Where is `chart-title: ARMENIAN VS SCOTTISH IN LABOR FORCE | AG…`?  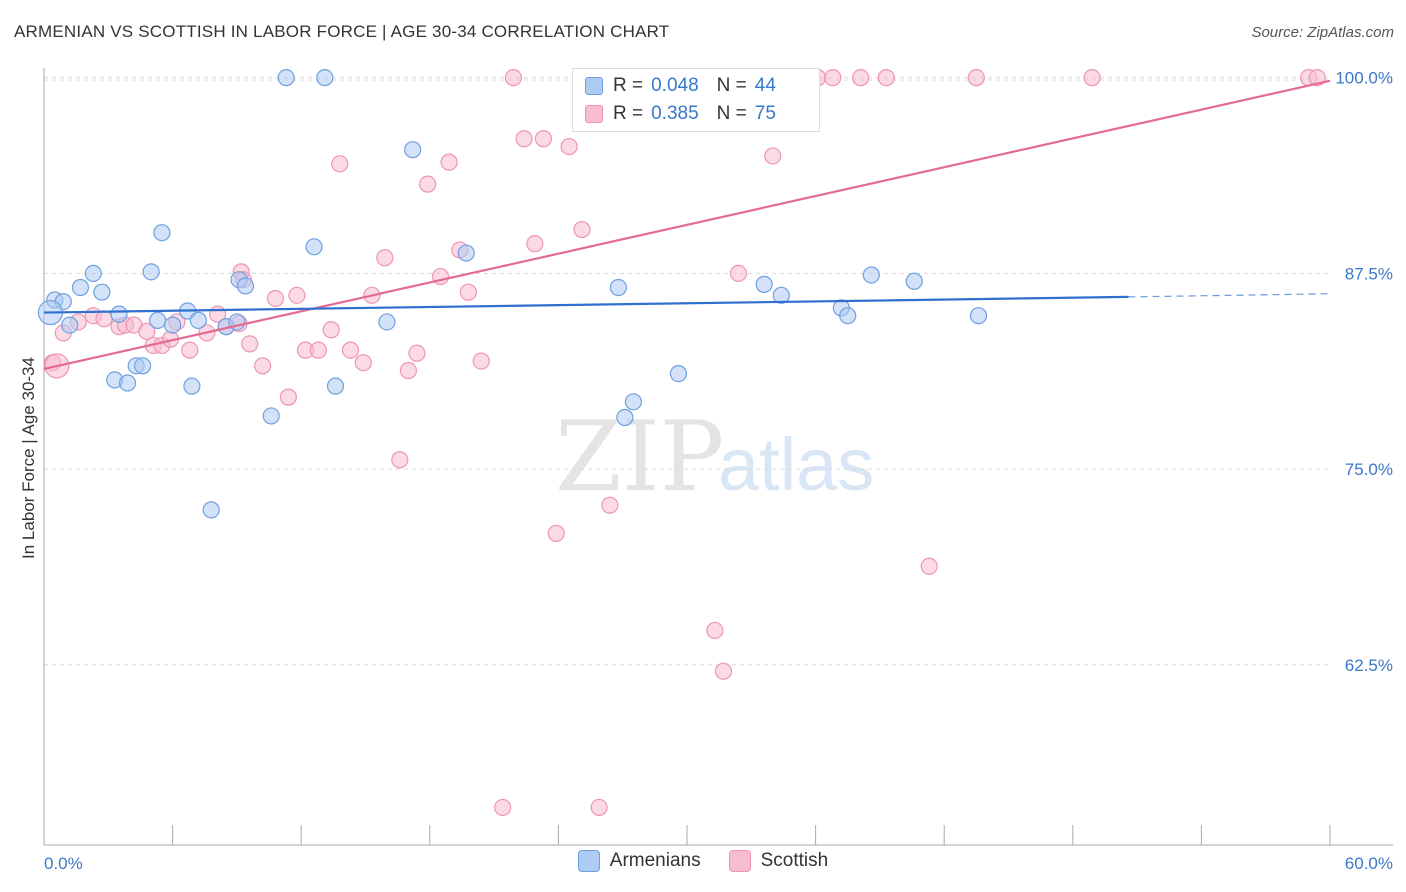 chart-title: ARMENIAN VS SCOTTISH IN LABOR FORCE | AG… is located at coordinates (342, 31).